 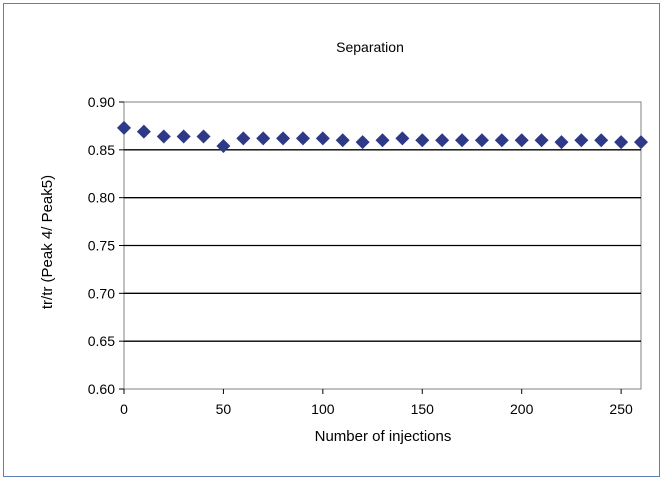 I want to click on y-axis-ticks: 0.60 0.65 0.70 0.75 0.80 0.85 0.90, so click(x=106, y=245).